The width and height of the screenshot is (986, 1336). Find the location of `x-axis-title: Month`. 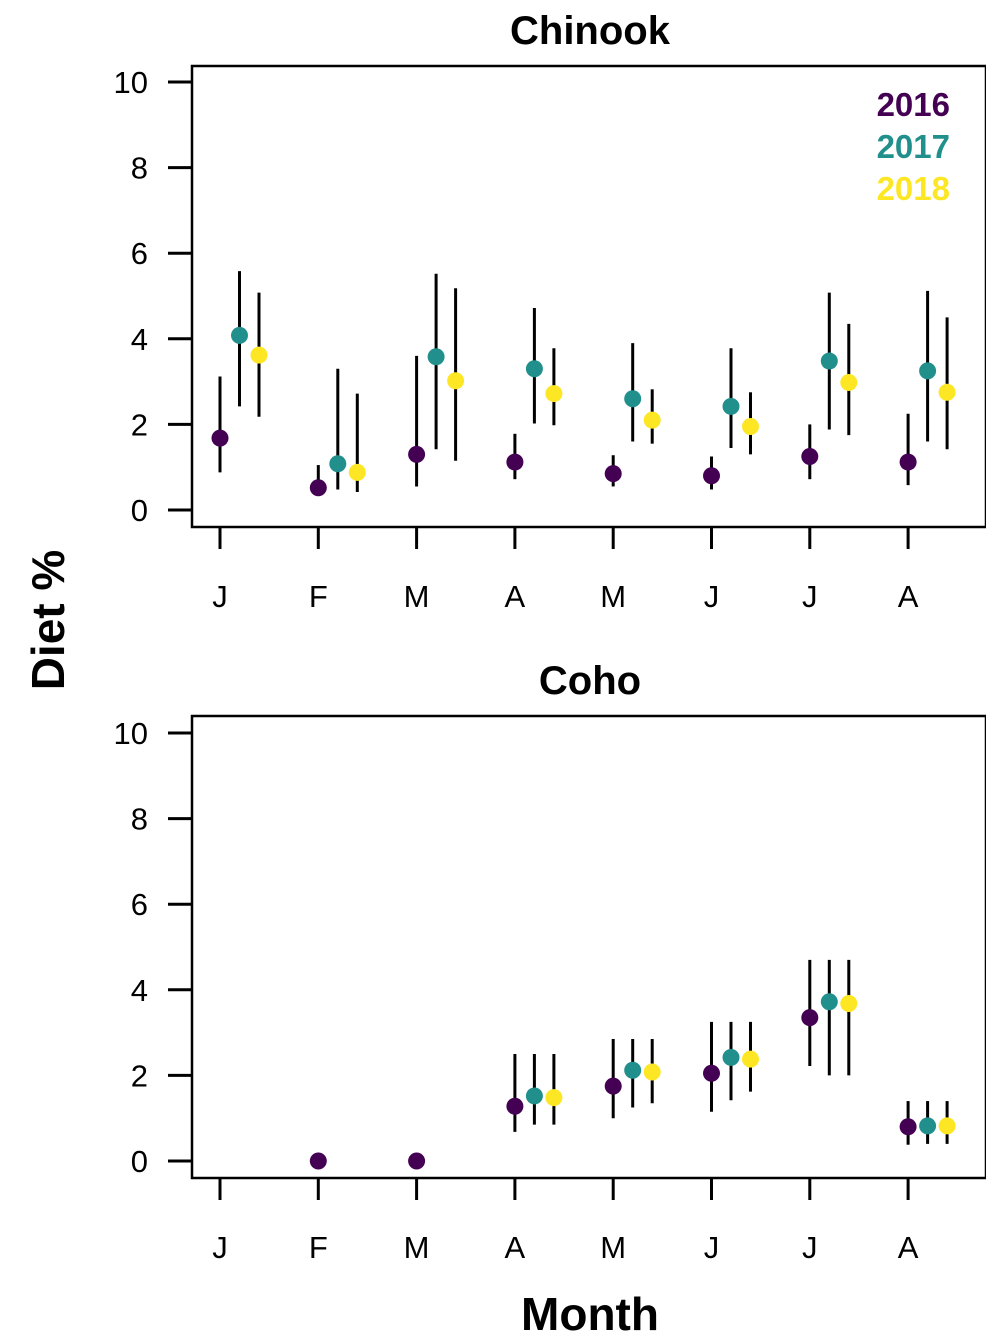

x-axis-title: Month is located at coordinates (590, 1312).